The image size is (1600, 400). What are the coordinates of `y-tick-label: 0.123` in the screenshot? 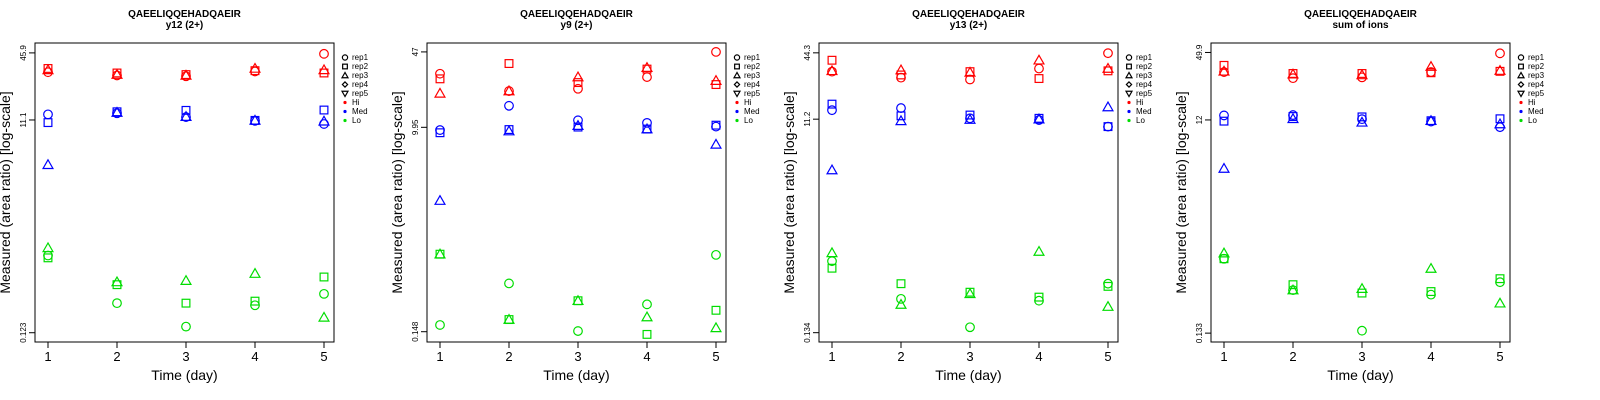 It's located at (23, 332).